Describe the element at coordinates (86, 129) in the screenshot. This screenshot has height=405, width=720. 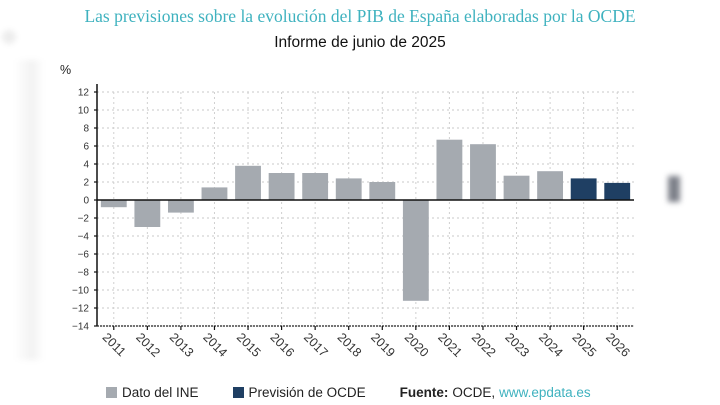
I see `y-tick-label: 8` at that location.